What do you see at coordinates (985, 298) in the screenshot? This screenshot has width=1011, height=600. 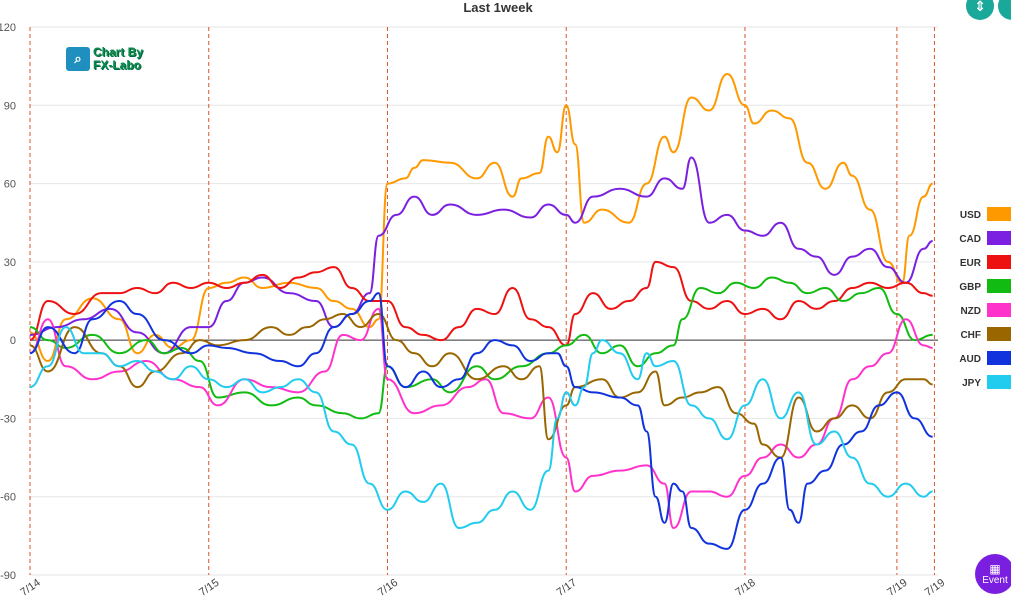 I see `legend: USD CAD EUR GBP NZD CHF AUD JPY` at bounding box center [985, 298].